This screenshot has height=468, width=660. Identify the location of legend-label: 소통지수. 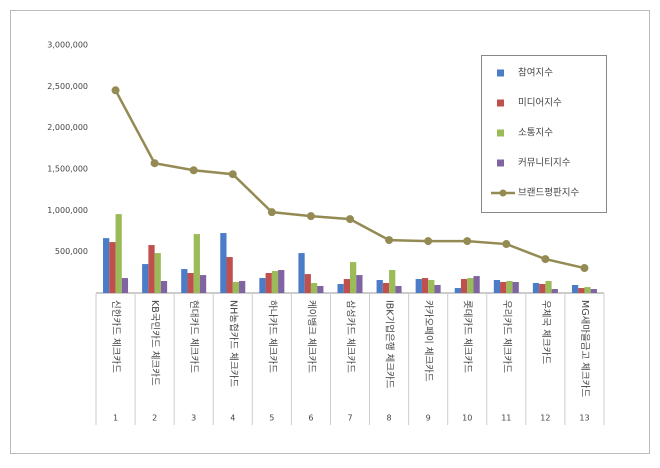
(535, 133).